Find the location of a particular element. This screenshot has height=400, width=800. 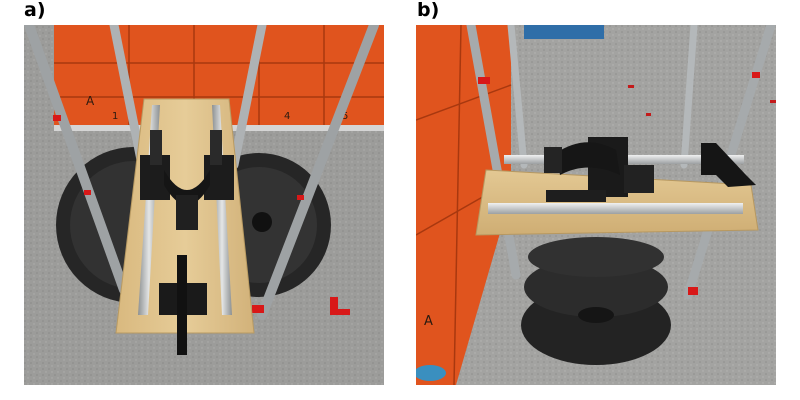

locker-number: 4 is located at coordinates (287, 116).